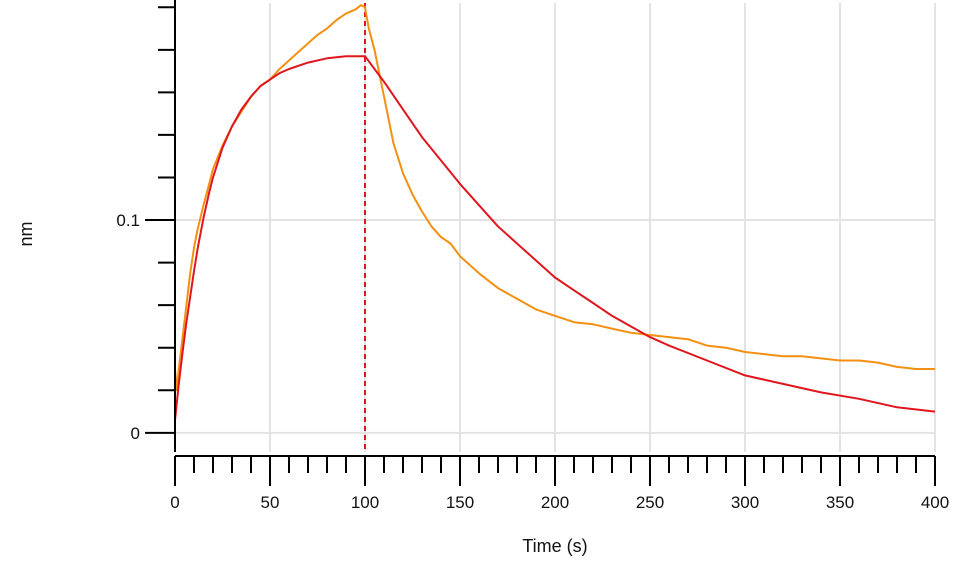  I want to click on x-axis: 0 50 100 150 200 250 300 350 400, so click(559, 483).